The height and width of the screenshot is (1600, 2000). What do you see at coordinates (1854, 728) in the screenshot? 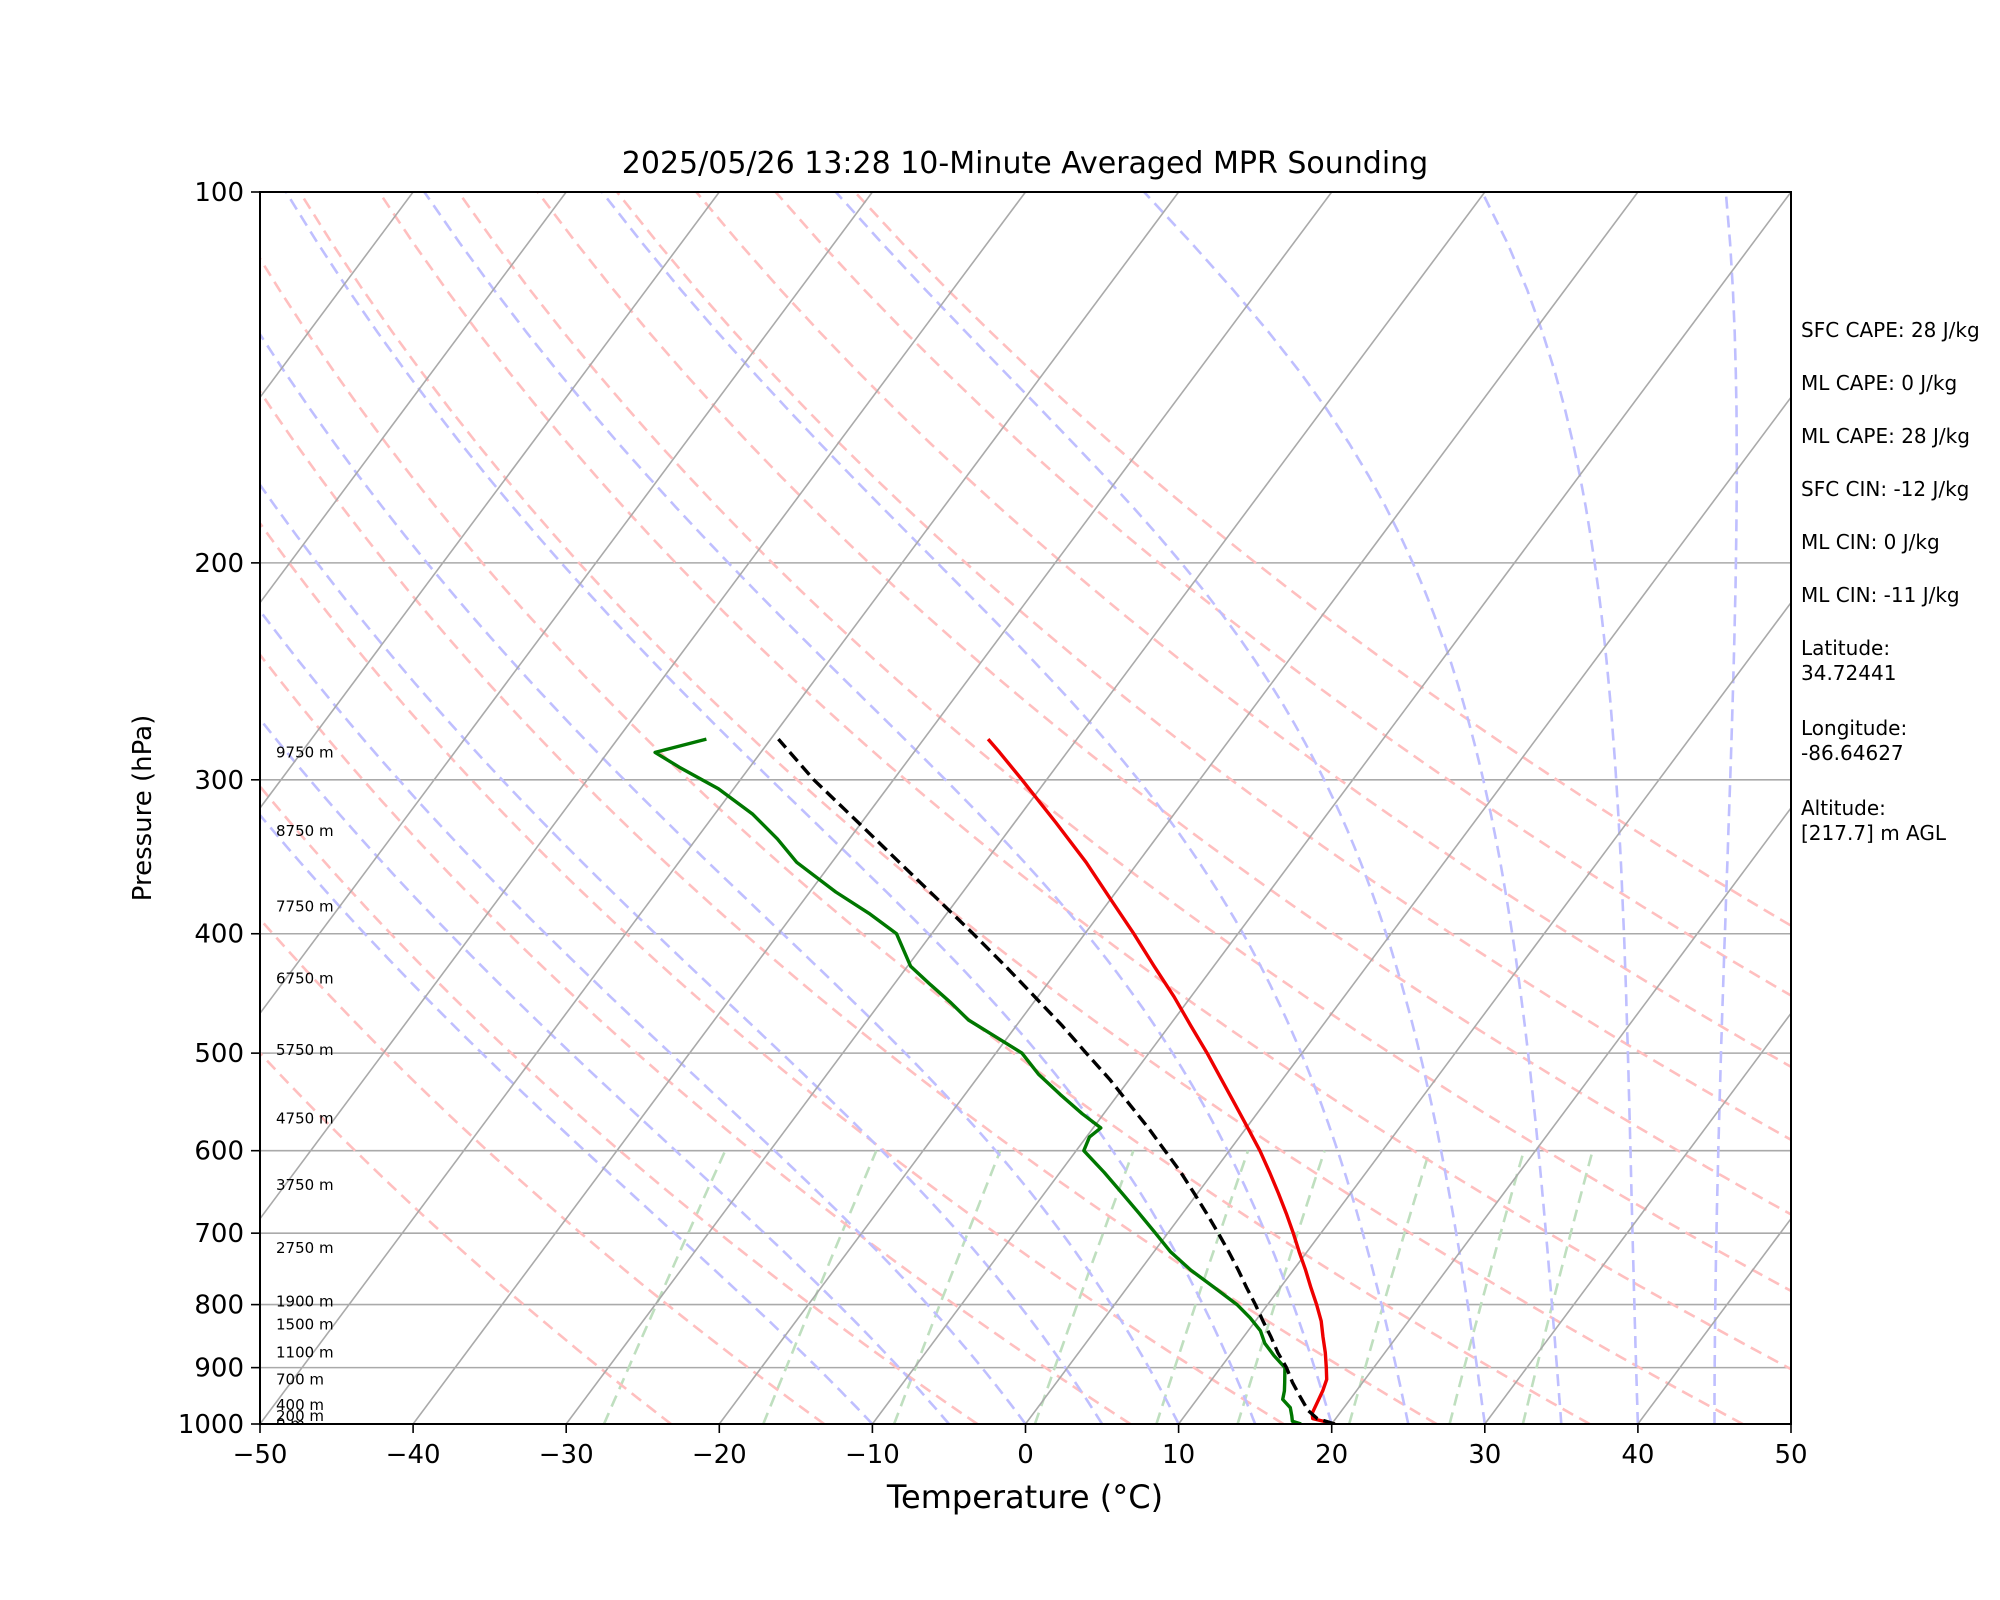
I see `longitude-label: Longitude:` at bounding box center [1854, 728].